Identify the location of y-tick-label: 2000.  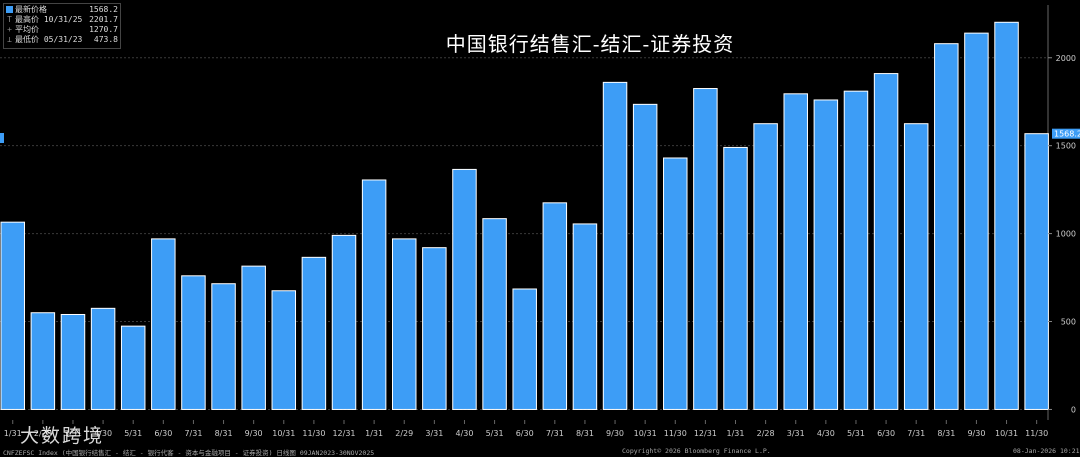
(1066, 58).